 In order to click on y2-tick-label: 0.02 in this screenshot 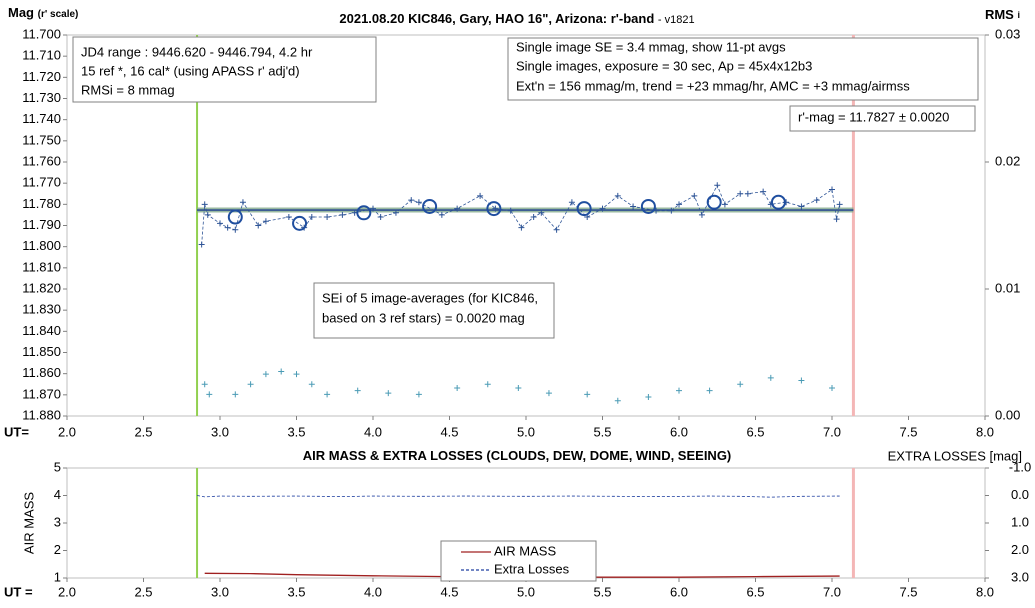, I will do `click(1007, 160)`.